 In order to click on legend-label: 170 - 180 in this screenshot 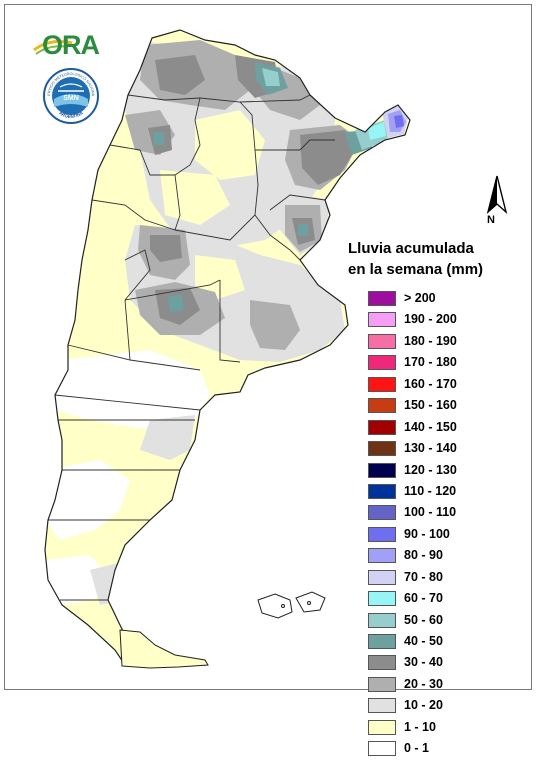, I will do `click(430, 362)`.